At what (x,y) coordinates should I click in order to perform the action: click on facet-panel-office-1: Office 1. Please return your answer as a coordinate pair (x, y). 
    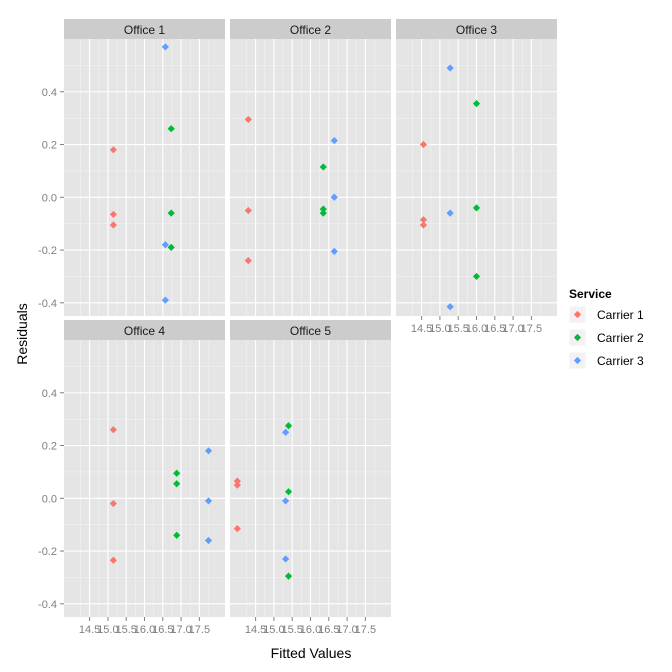
    Looking at the image, I should click on (144, 167).